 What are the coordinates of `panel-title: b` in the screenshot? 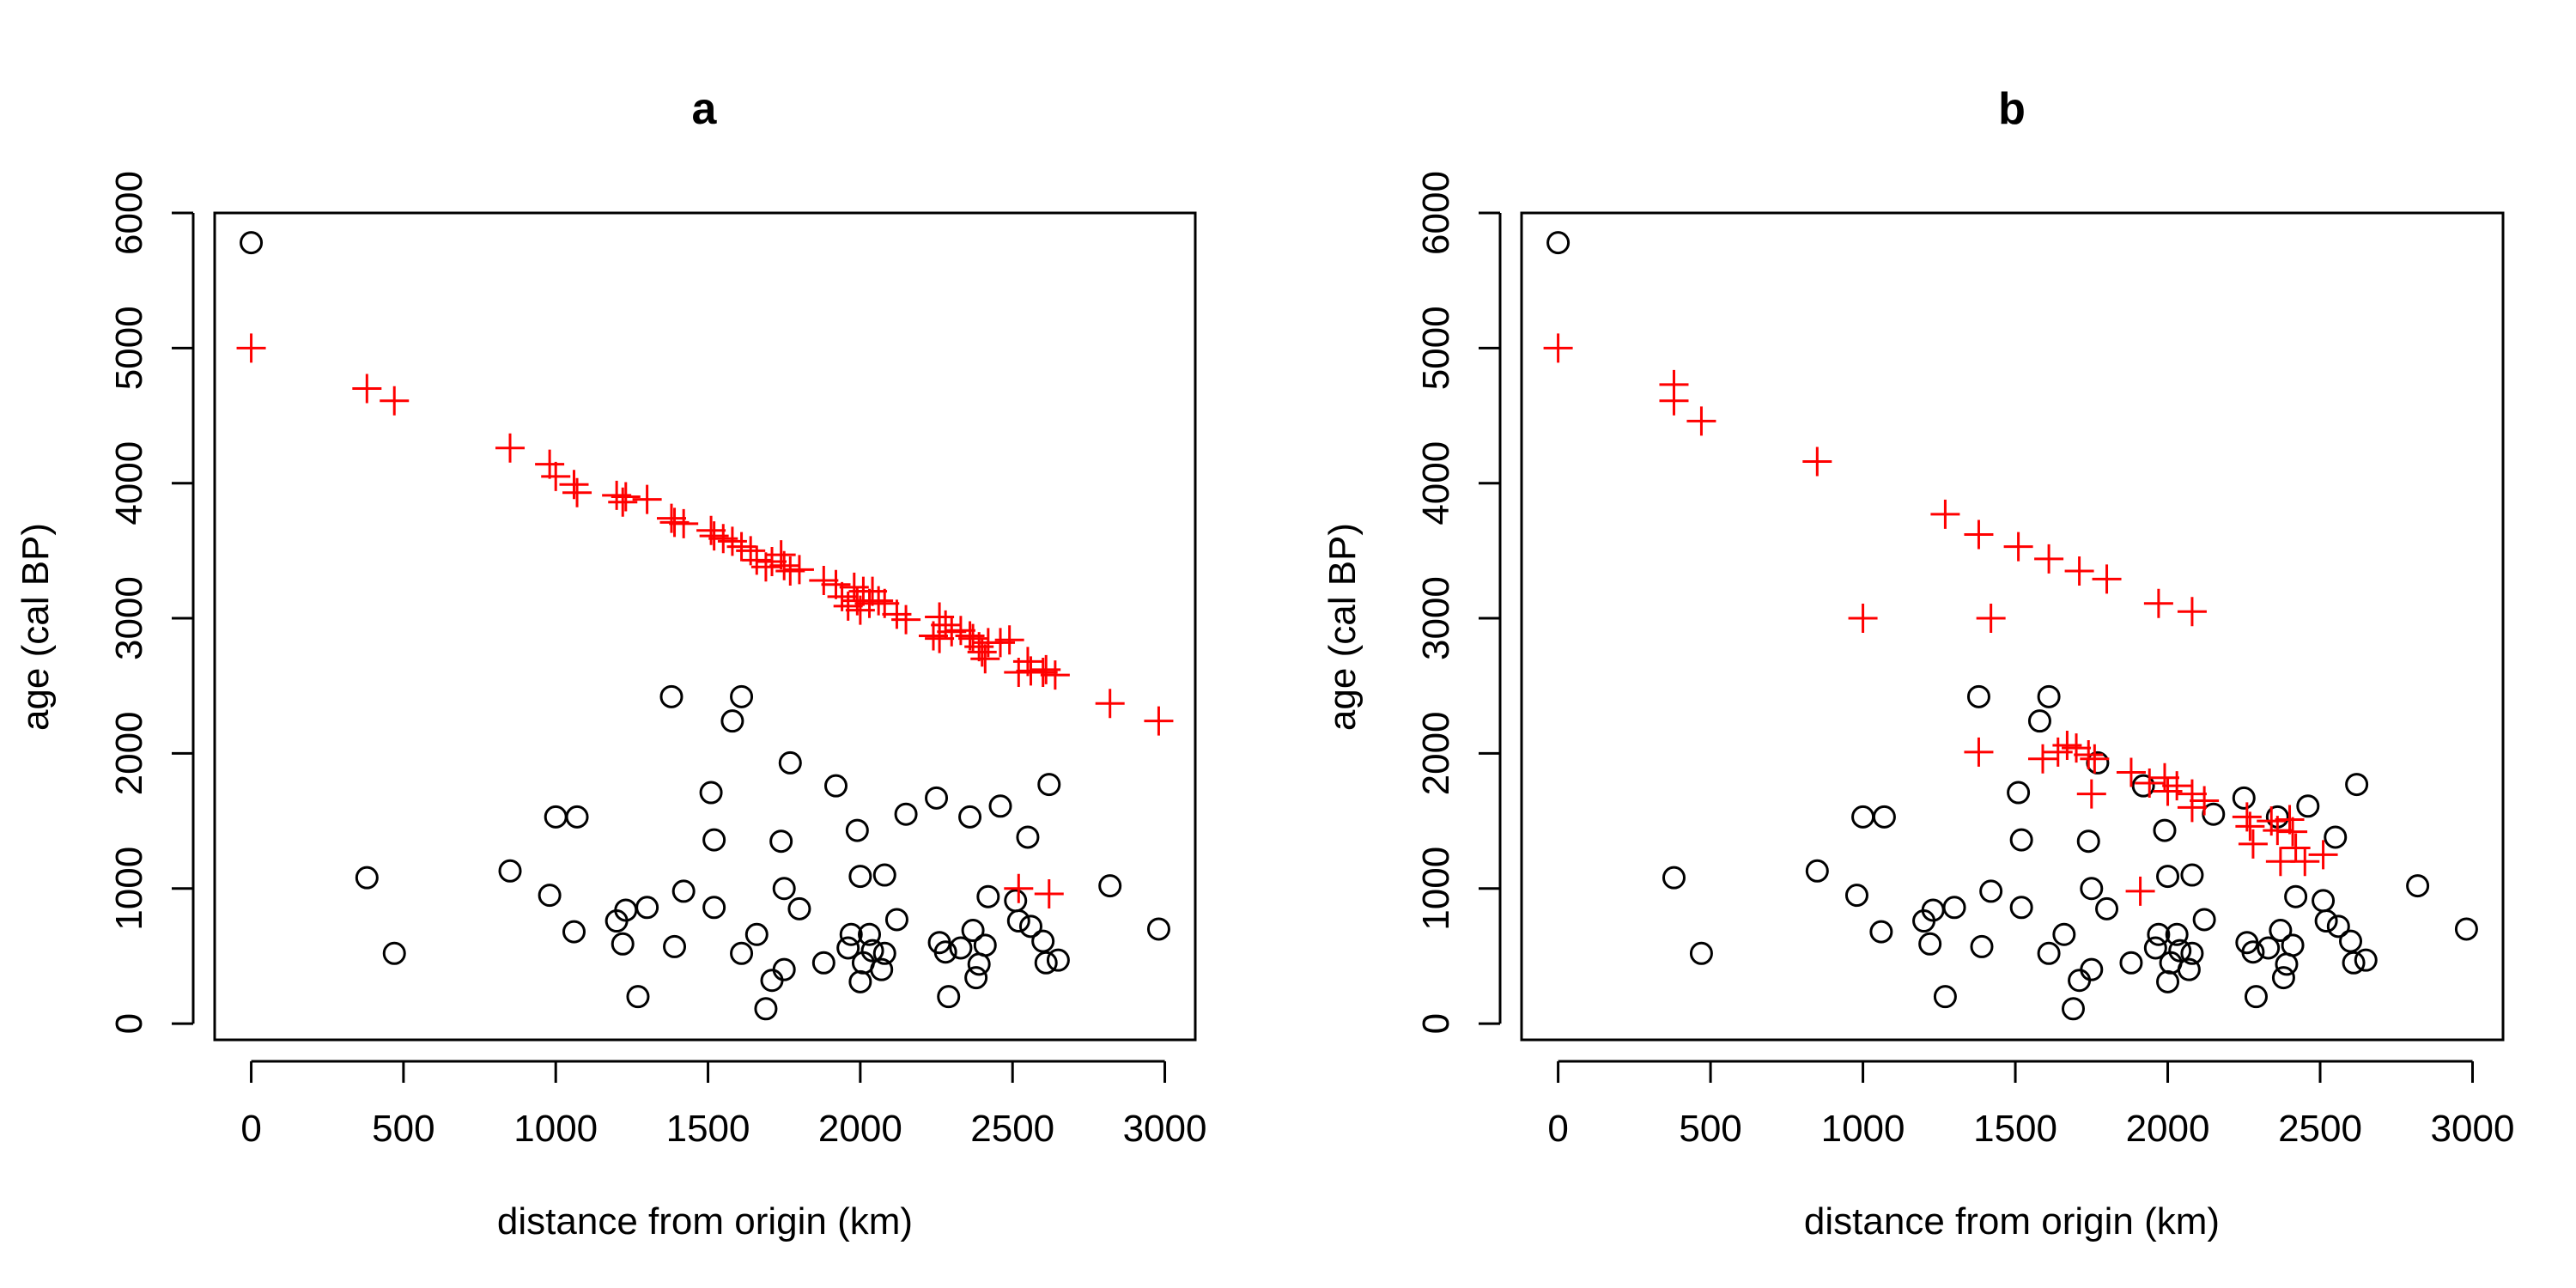 It's located at (2012, 109).